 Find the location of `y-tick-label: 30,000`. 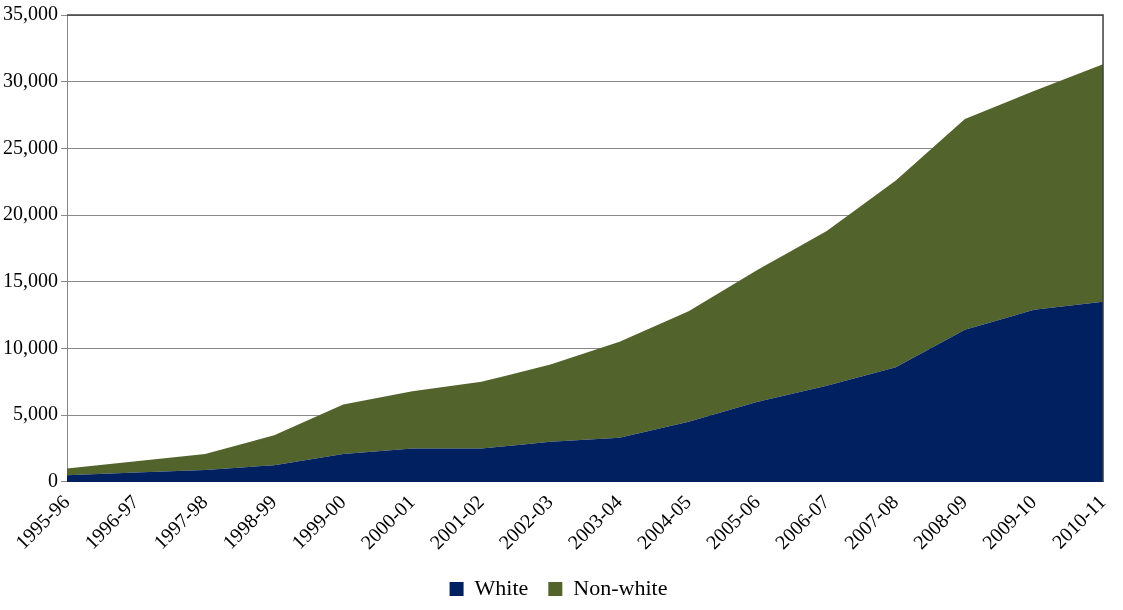

y-tick-label: 30,000 is located at coordinates (30, 79).